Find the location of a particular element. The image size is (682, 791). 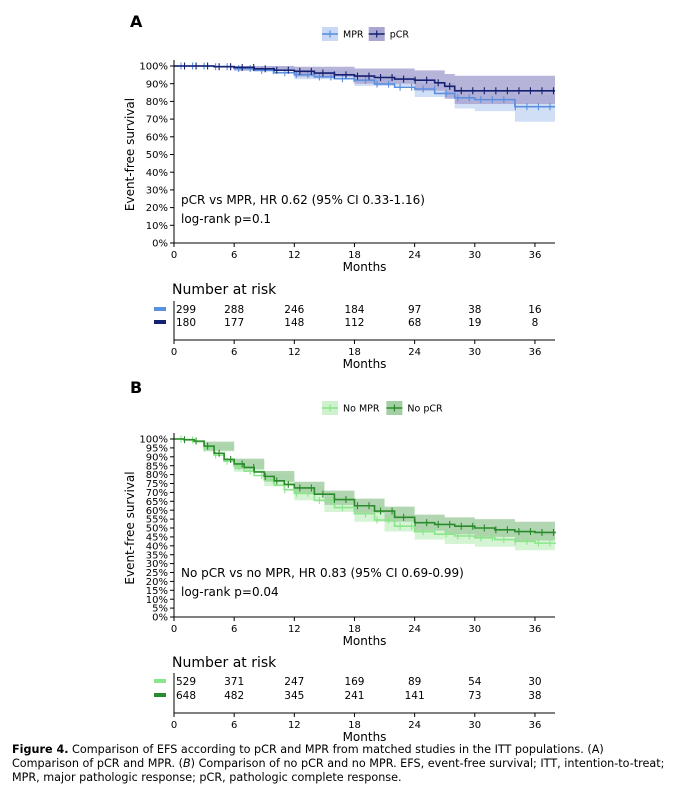

risk-count: 54 is located at coordinates (475, 682).